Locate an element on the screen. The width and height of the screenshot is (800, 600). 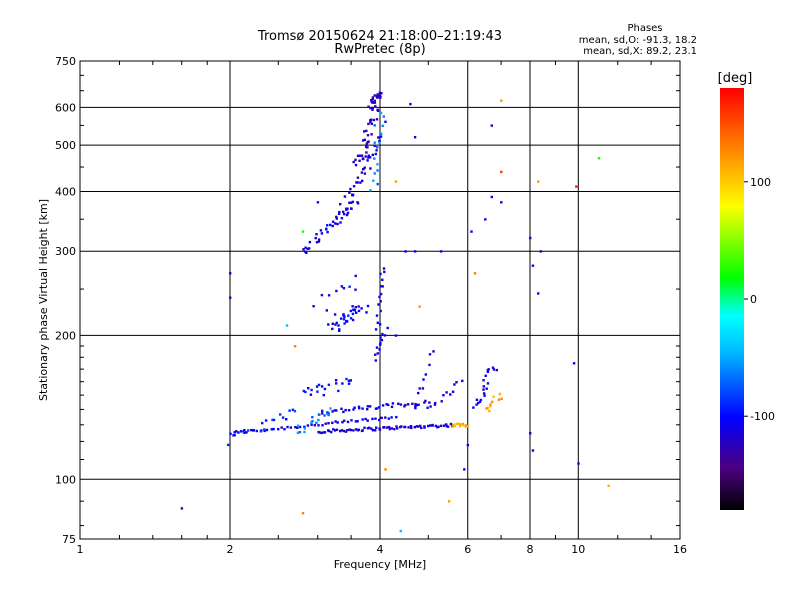
x-axis-label: Frequency [MHz] is located at coordinates (380, 564).